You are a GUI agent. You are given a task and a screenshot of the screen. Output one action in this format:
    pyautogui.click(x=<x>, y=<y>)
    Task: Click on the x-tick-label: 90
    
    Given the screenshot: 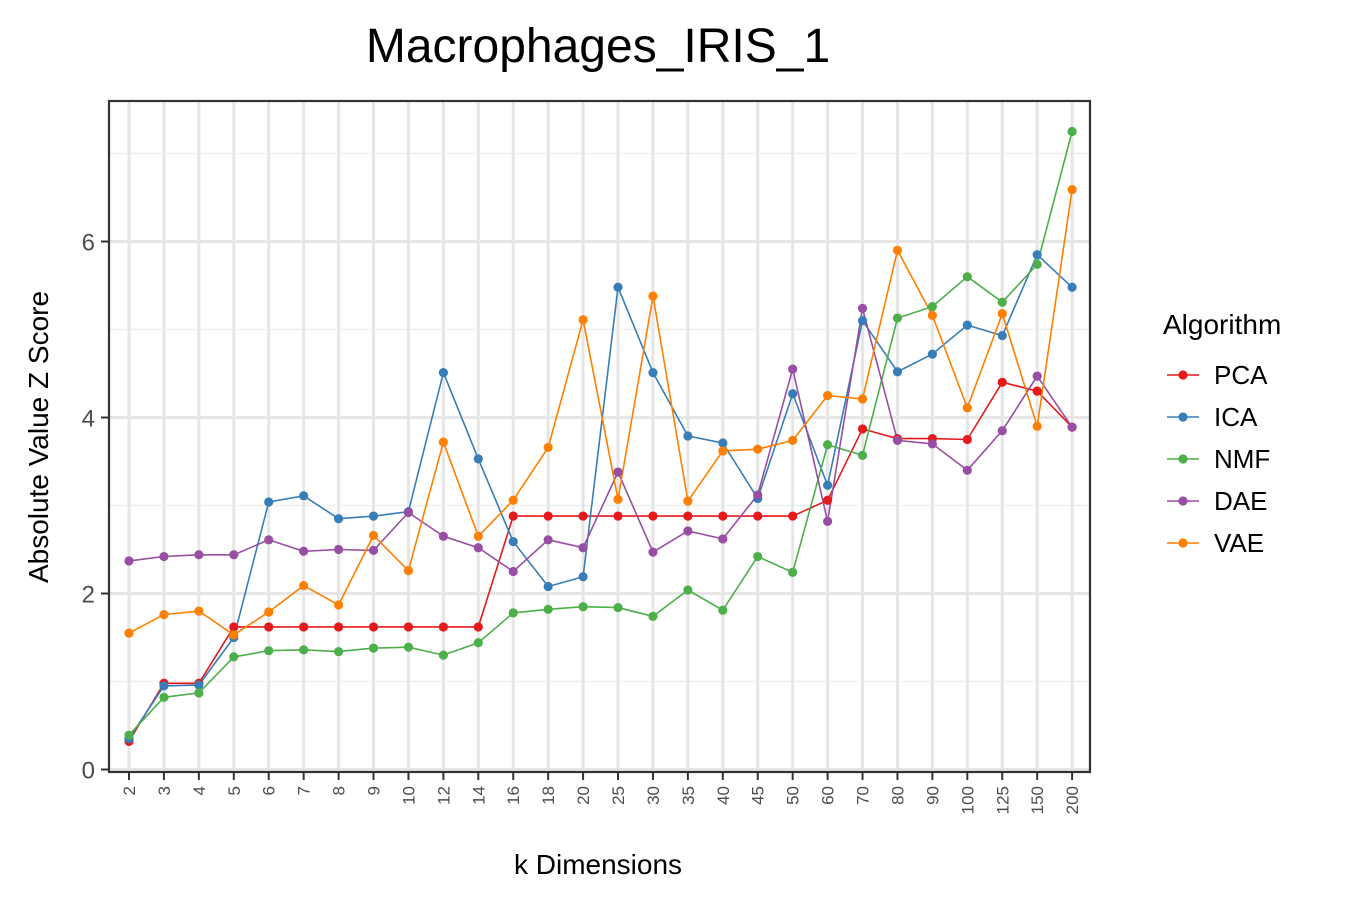 What is the action you would take?
    pyautogui.click(x=932, y=795)
    